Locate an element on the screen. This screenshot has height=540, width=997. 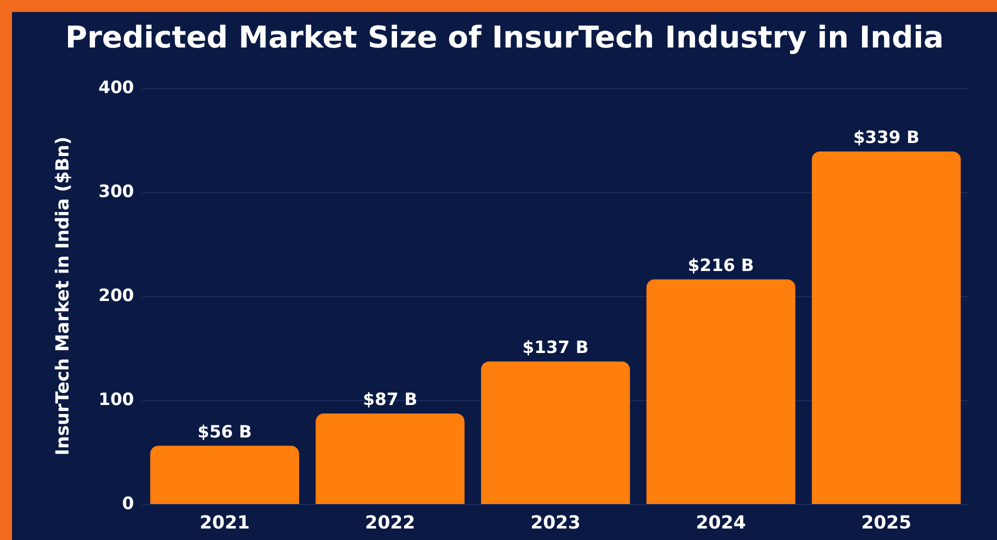
y-axis-title: InsurTech Market in India ($Bn) is located at coordinates (63, 296).